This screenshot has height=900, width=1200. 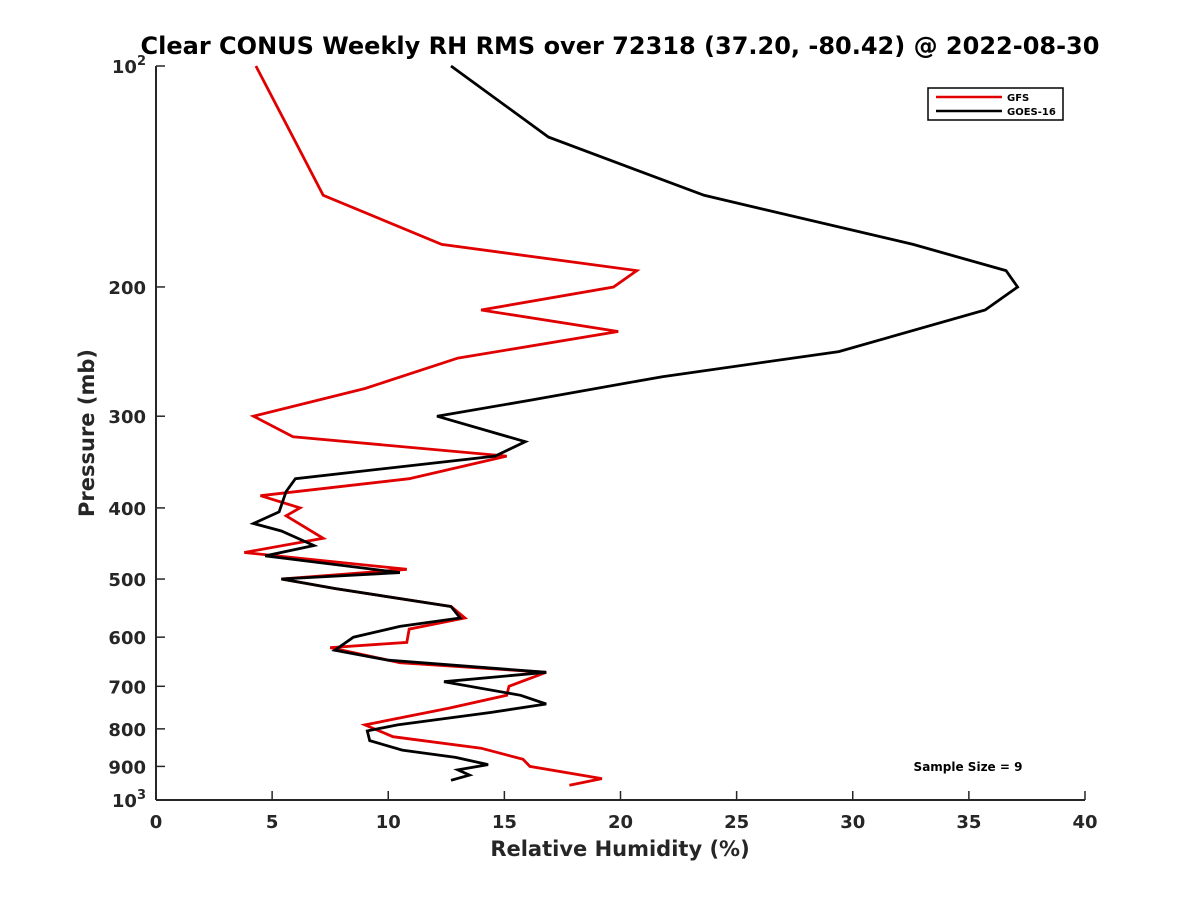 What do you see at coordinates (272, 822) in the screenshot?
I see `x-tick-label: 5` at bounding box center [272, 822].